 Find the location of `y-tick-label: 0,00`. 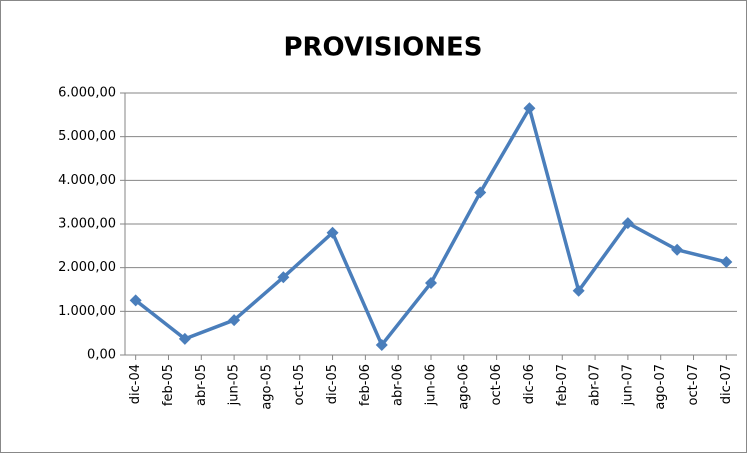

y-tick-label: 0,00 is located at coordinates (101, 355).